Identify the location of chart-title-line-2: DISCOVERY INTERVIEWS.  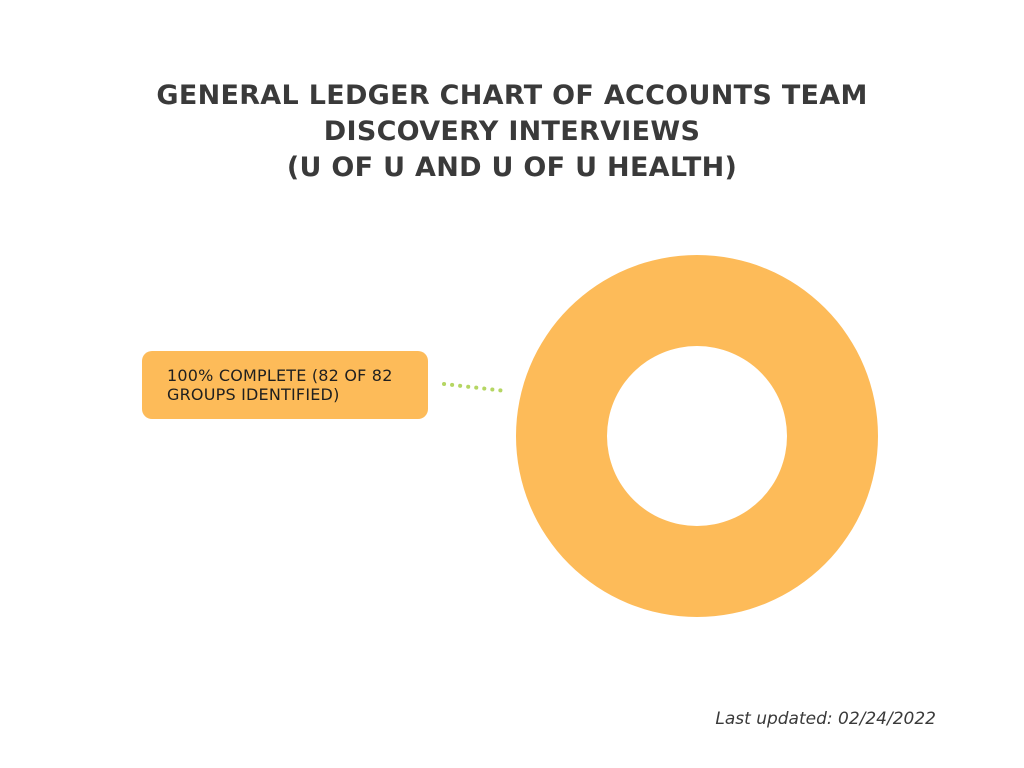
(512, 131).